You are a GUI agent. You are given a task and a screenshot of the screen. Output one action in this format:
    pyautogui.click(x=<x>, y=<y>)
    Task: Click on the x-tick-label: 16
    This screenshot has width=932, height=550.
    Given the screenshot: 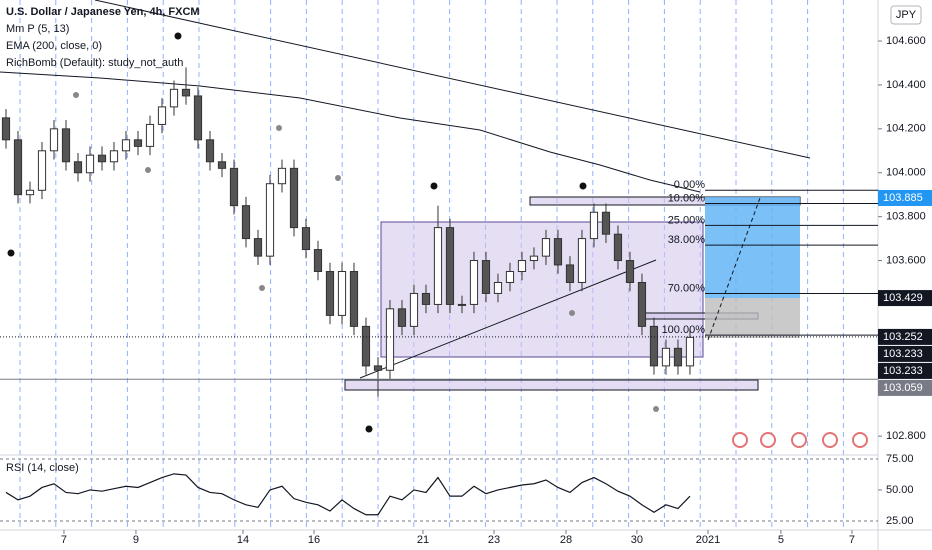 What is the action you would take?
    pyautogui.click(x=314, y=540)
    